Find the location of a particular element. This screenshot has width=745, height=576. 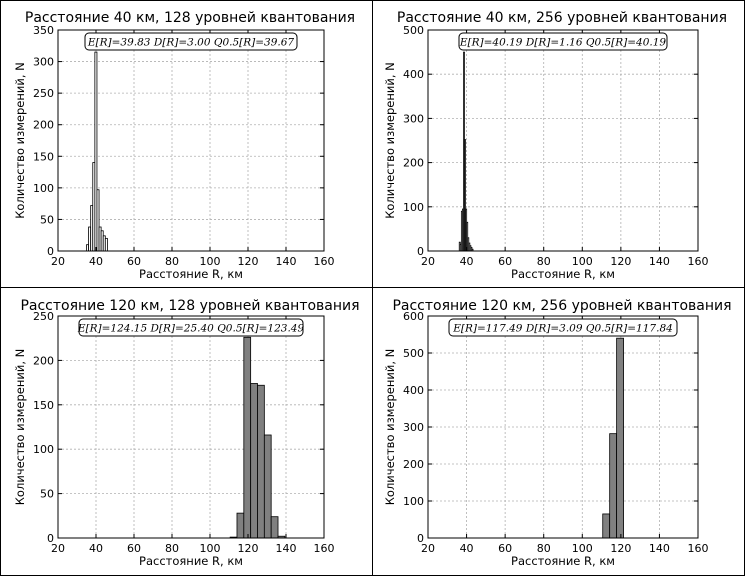

panel-divider-horizontal is located at coordinates (372, 287).